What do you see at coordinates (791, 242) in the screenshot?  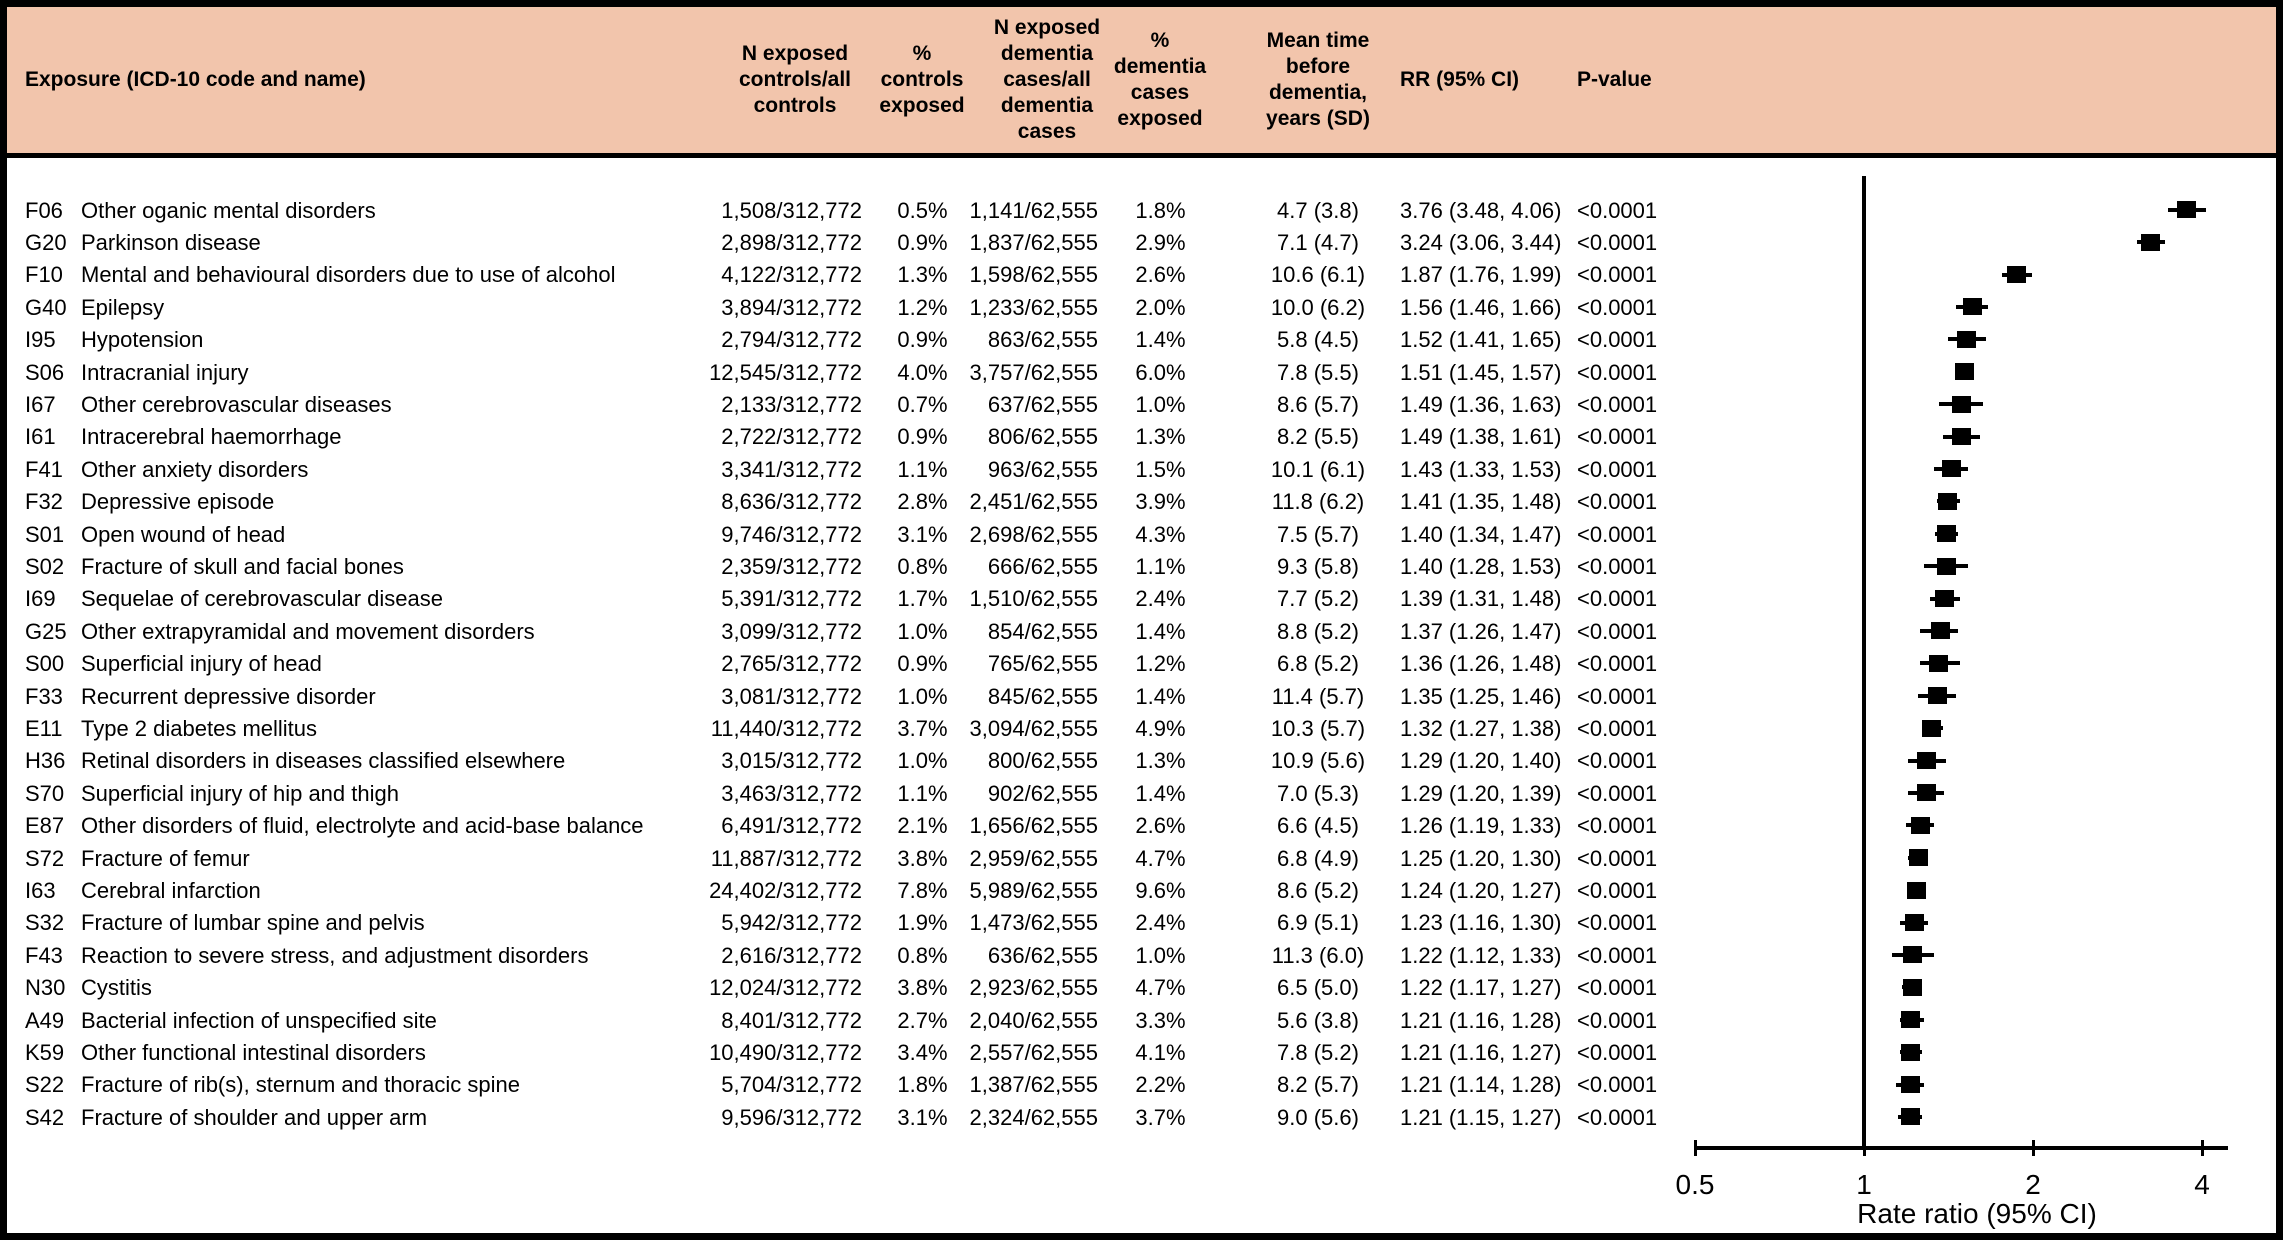 I see `cell-n-exposed-controls: 2,898/312,772` at bounding box center [791, 242].